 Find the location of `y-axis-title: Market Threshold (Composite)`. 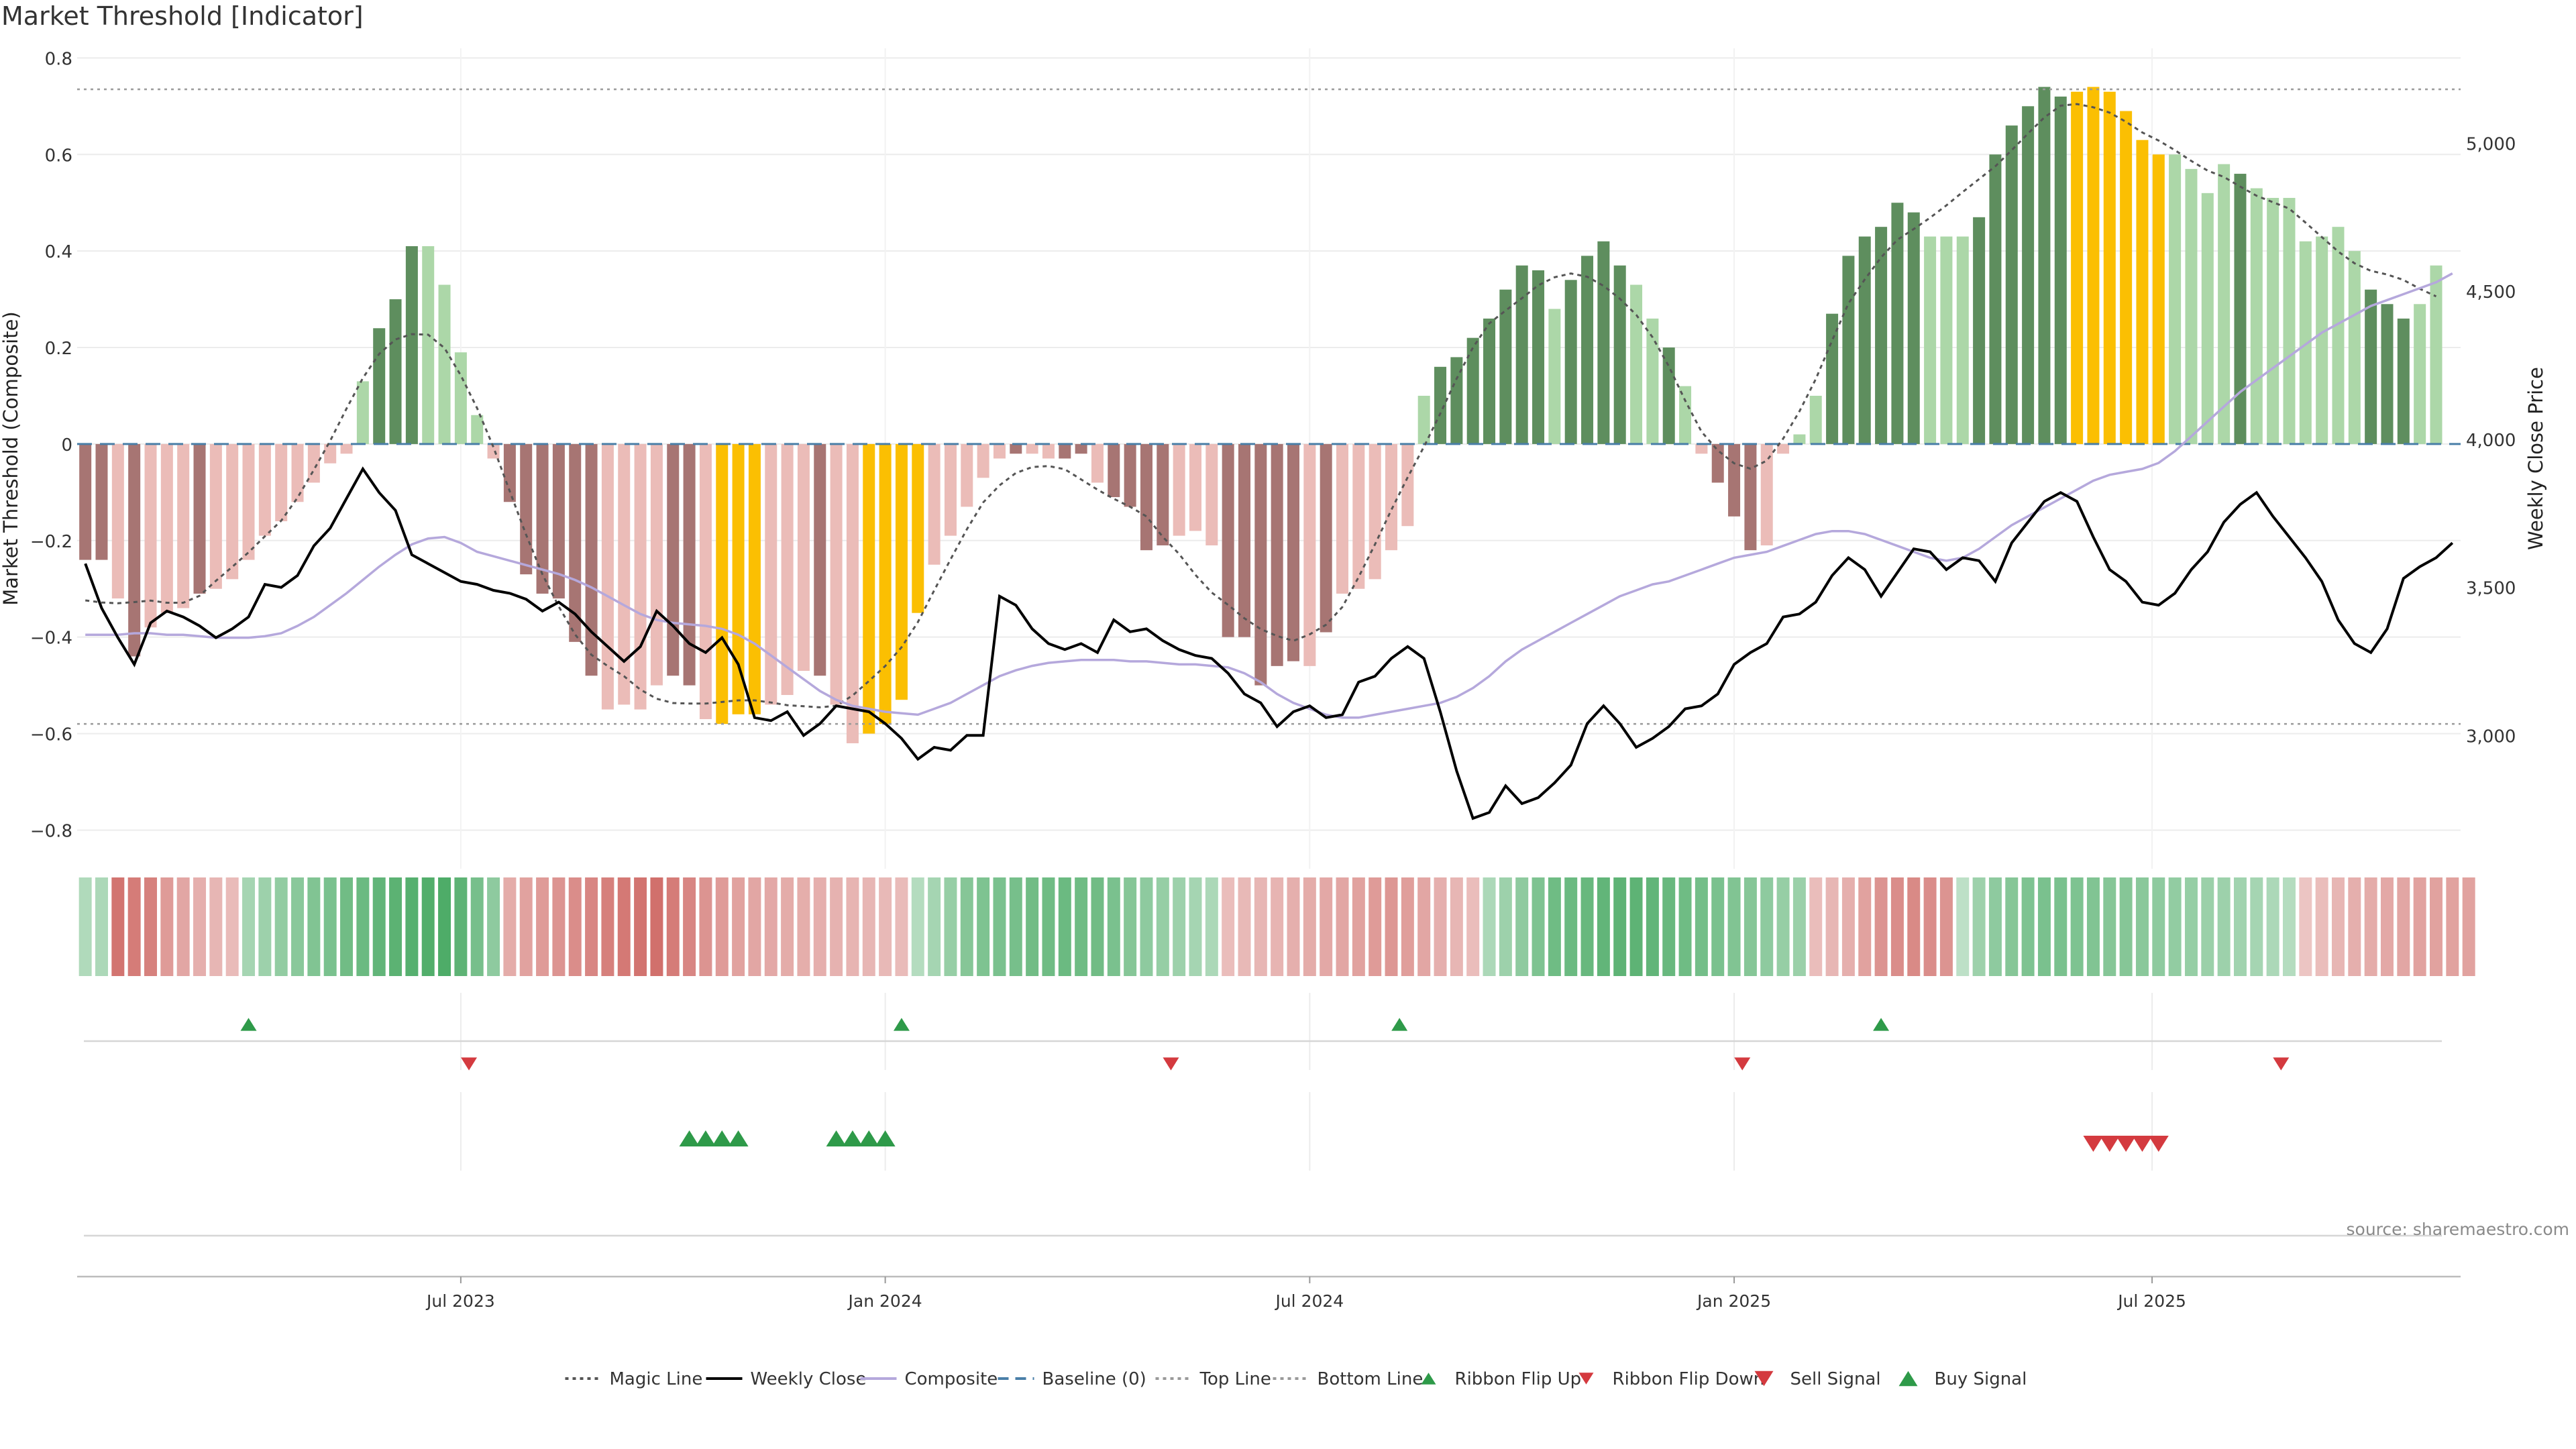

y-axis-title: Market Threshold (Composite) is located at coordinates (11, 458).